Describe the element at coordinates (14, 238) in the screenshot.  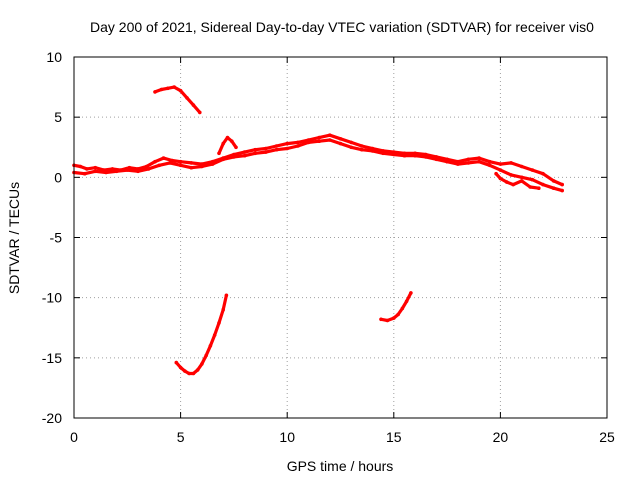
I see `y-axis-label: SDTVAR / TECUs` at that location.